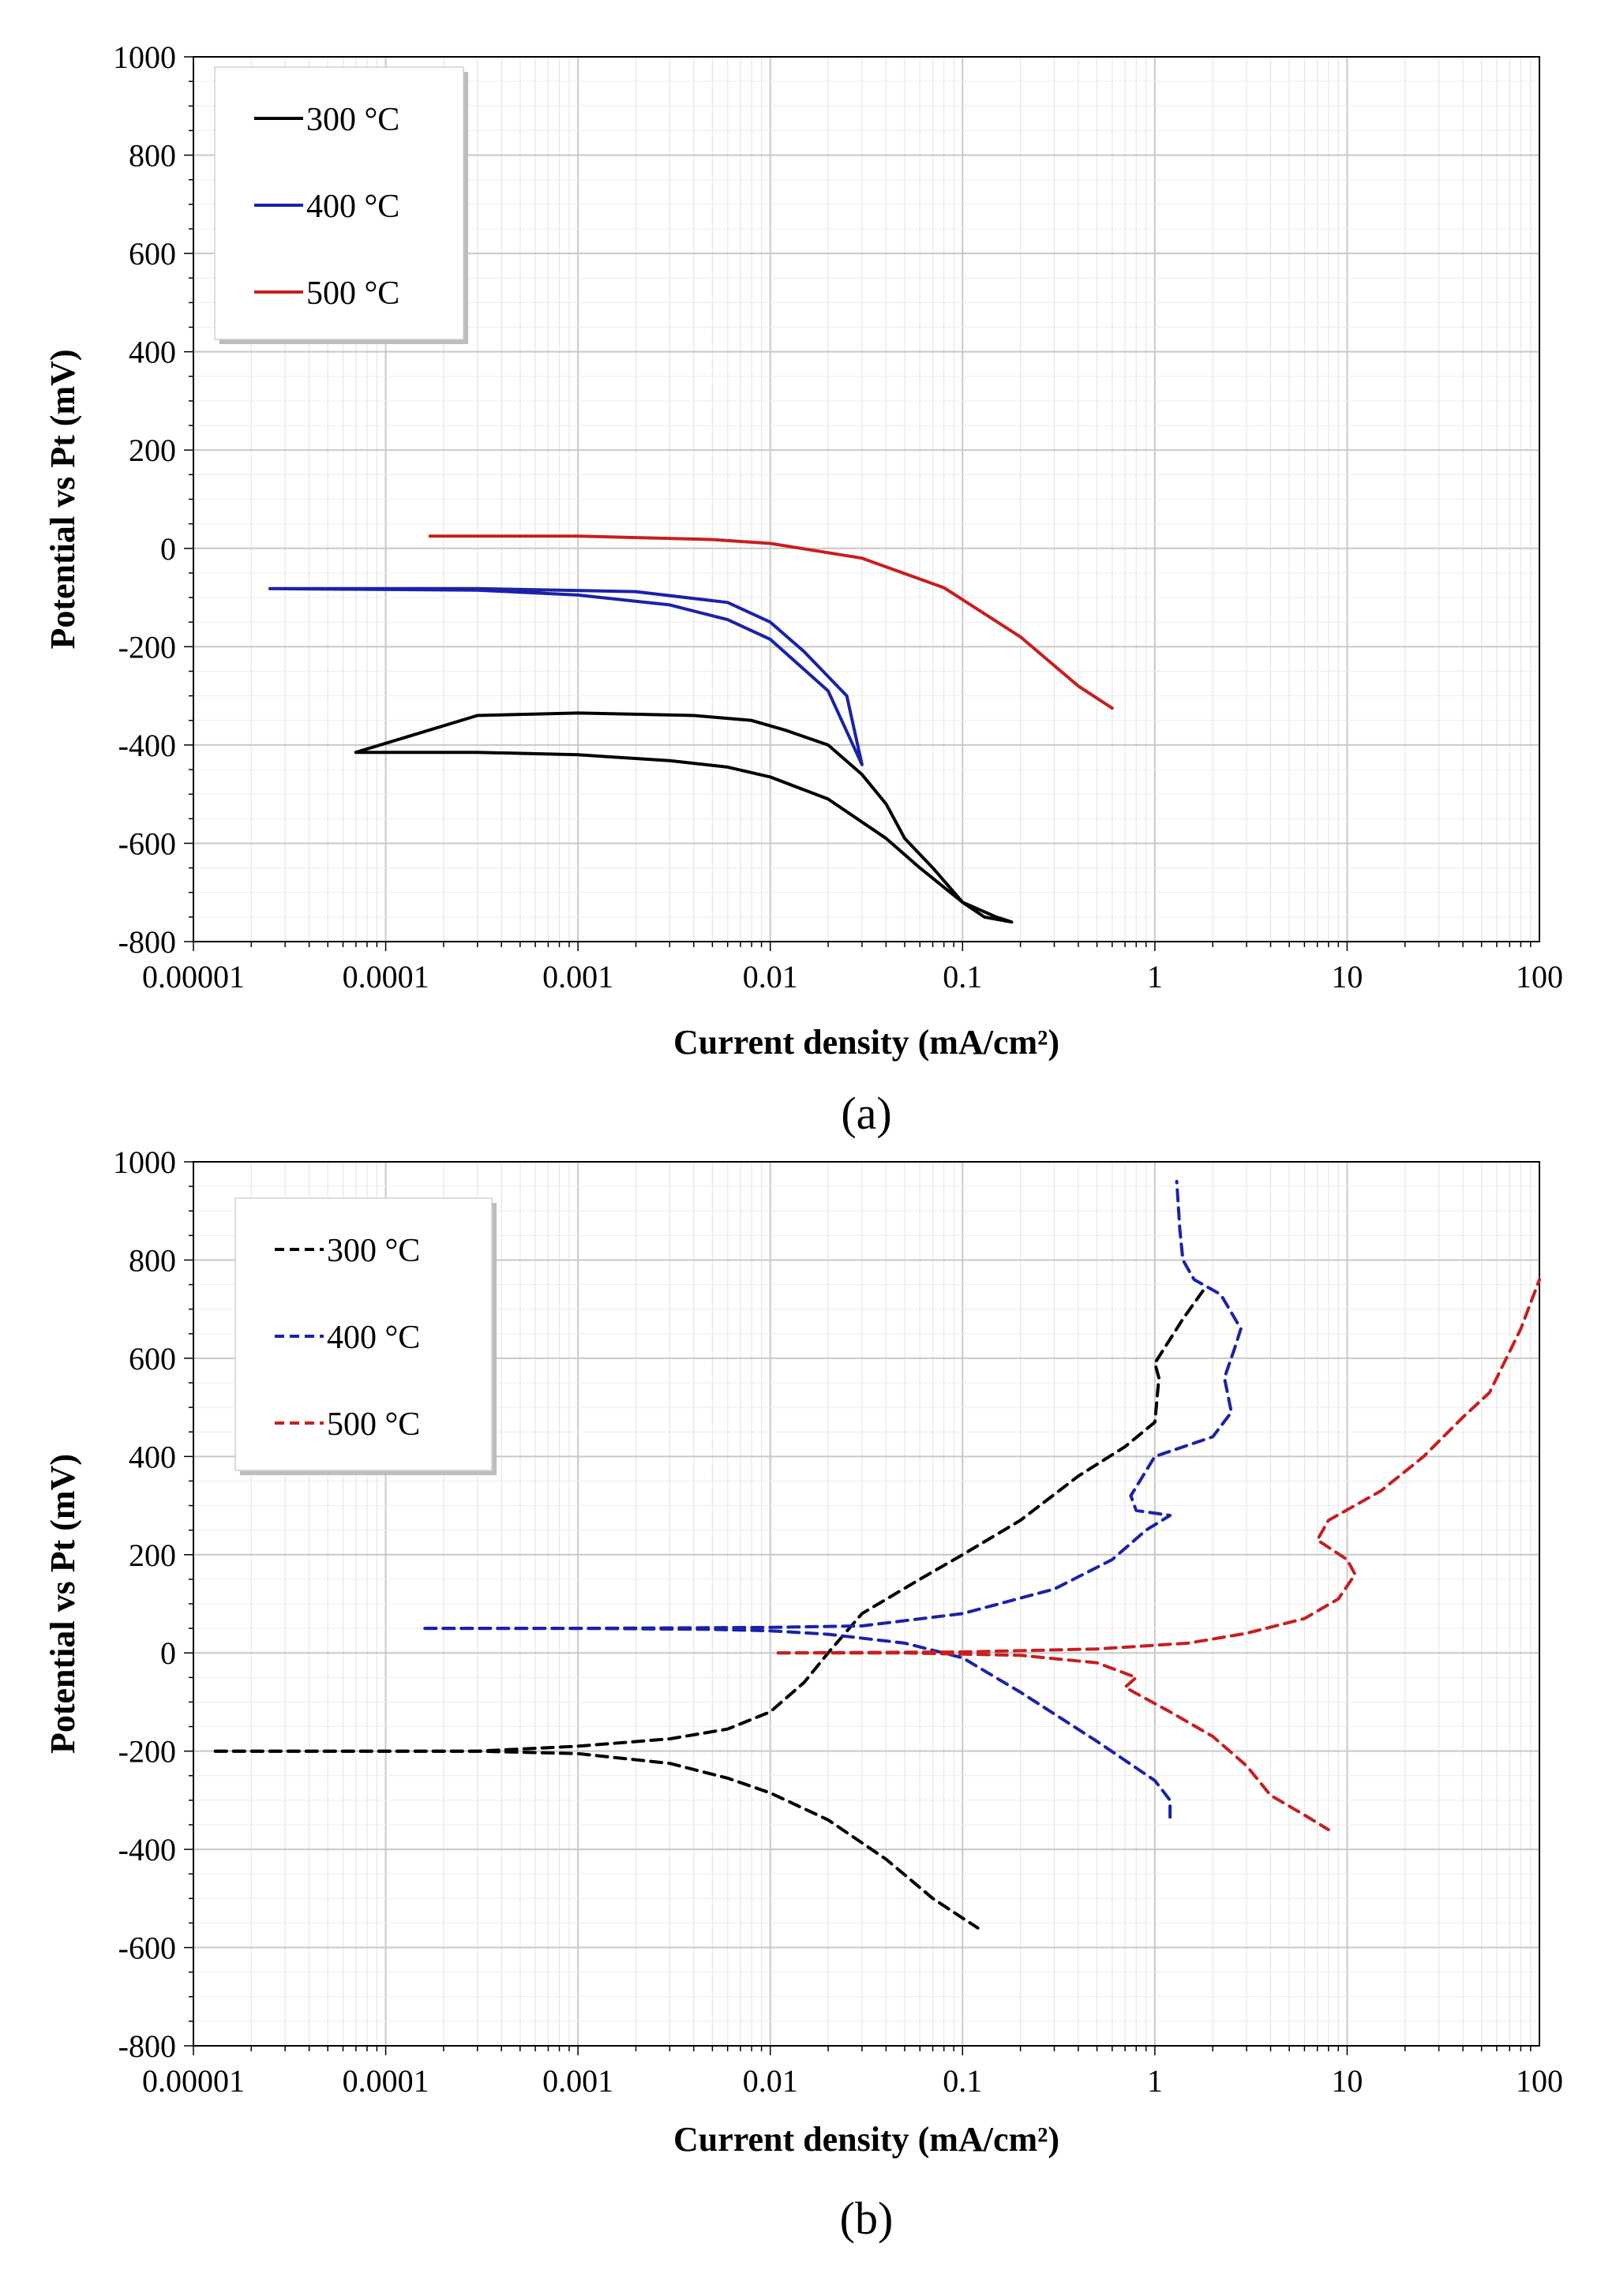  I want to click on x-axis-title-a: Current density (mA/cm²), so click(866, 1042).